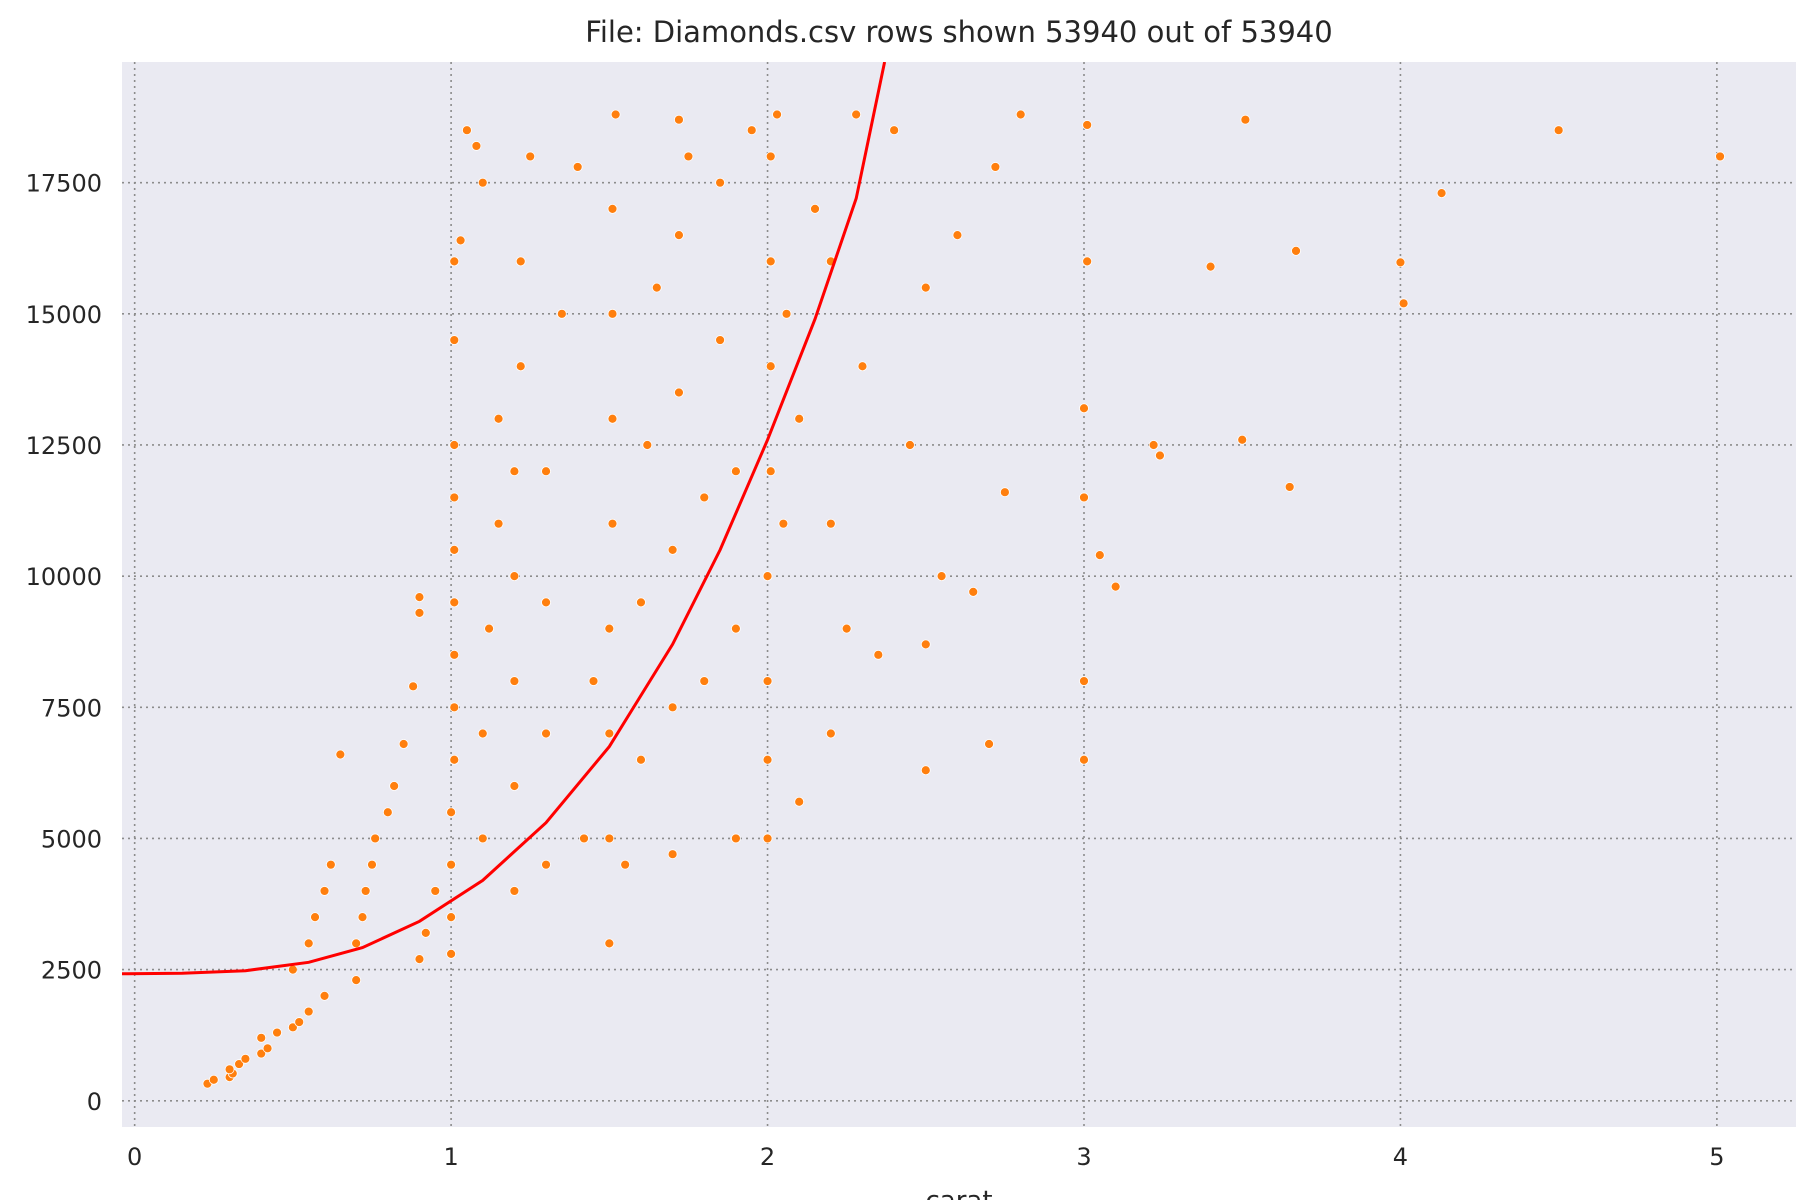 This screenshot has height=1200, width=1800. Describe the element at coordinates (958, 1193) in the screenshot. I see `x-axis-label: carat` at that location.